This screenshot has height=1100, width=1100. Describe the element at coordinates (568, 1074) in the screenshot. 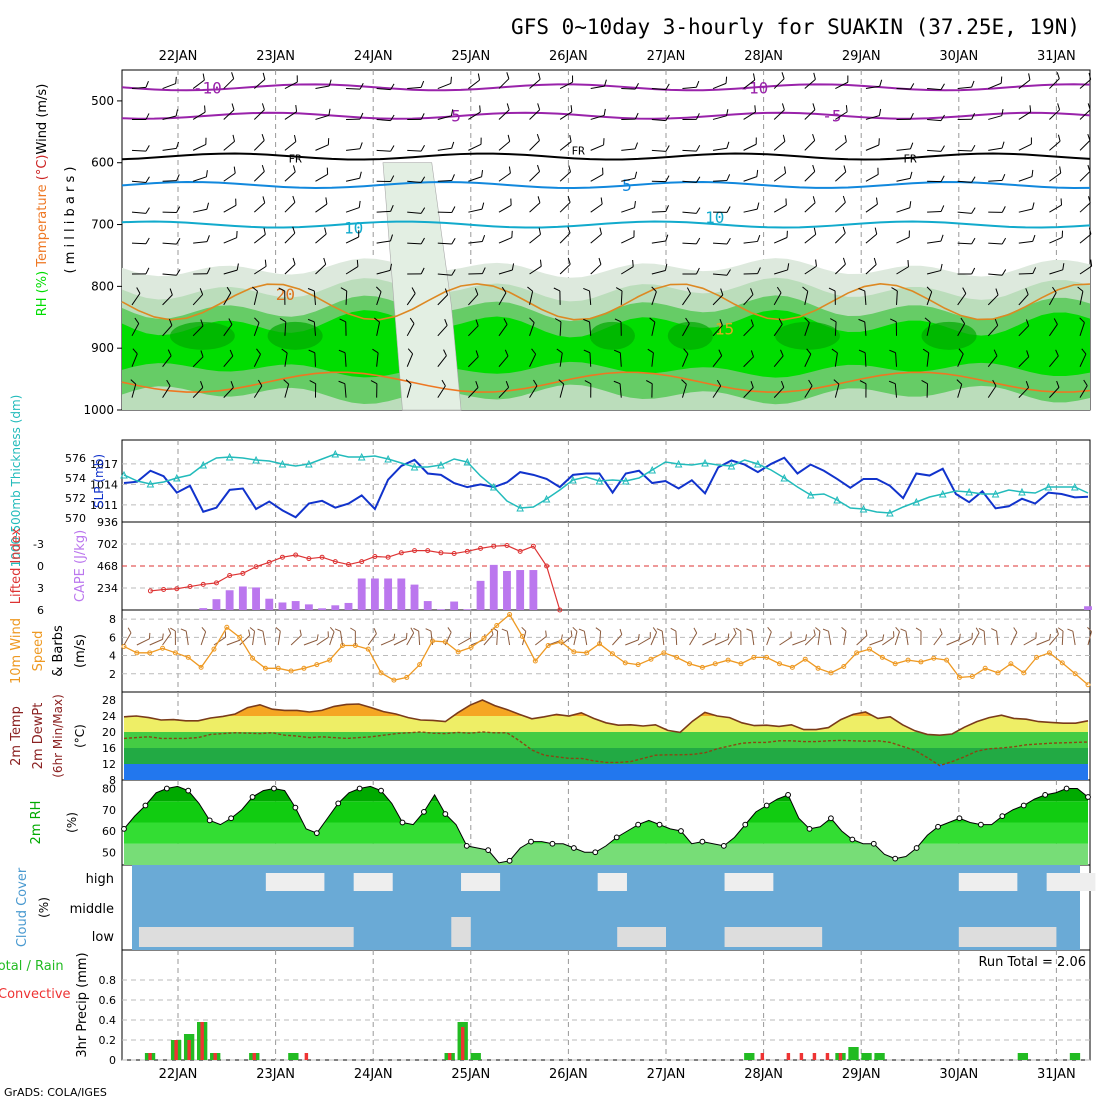

I see `date-label-bottom: 26JAN` at that location.